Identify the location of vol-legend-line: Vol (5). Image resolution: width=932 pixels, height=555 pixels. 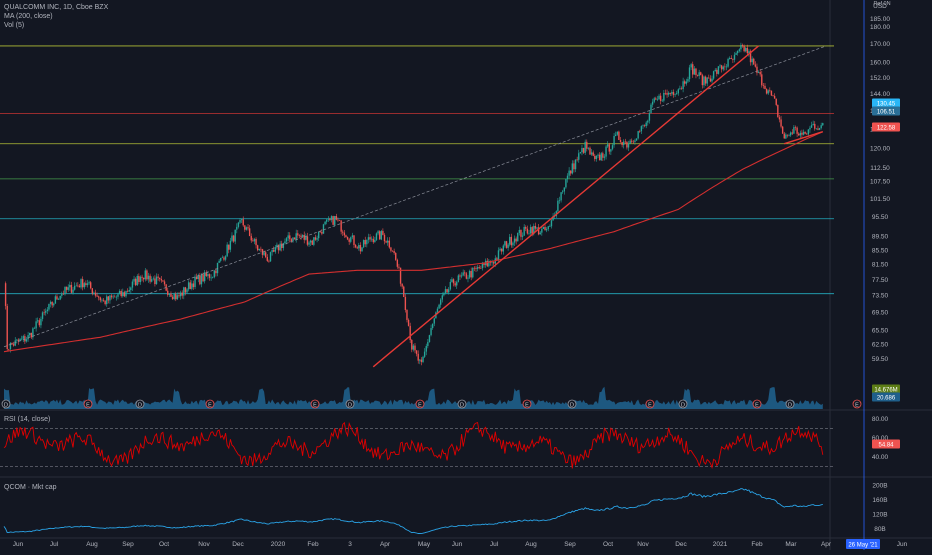
(14, 25).